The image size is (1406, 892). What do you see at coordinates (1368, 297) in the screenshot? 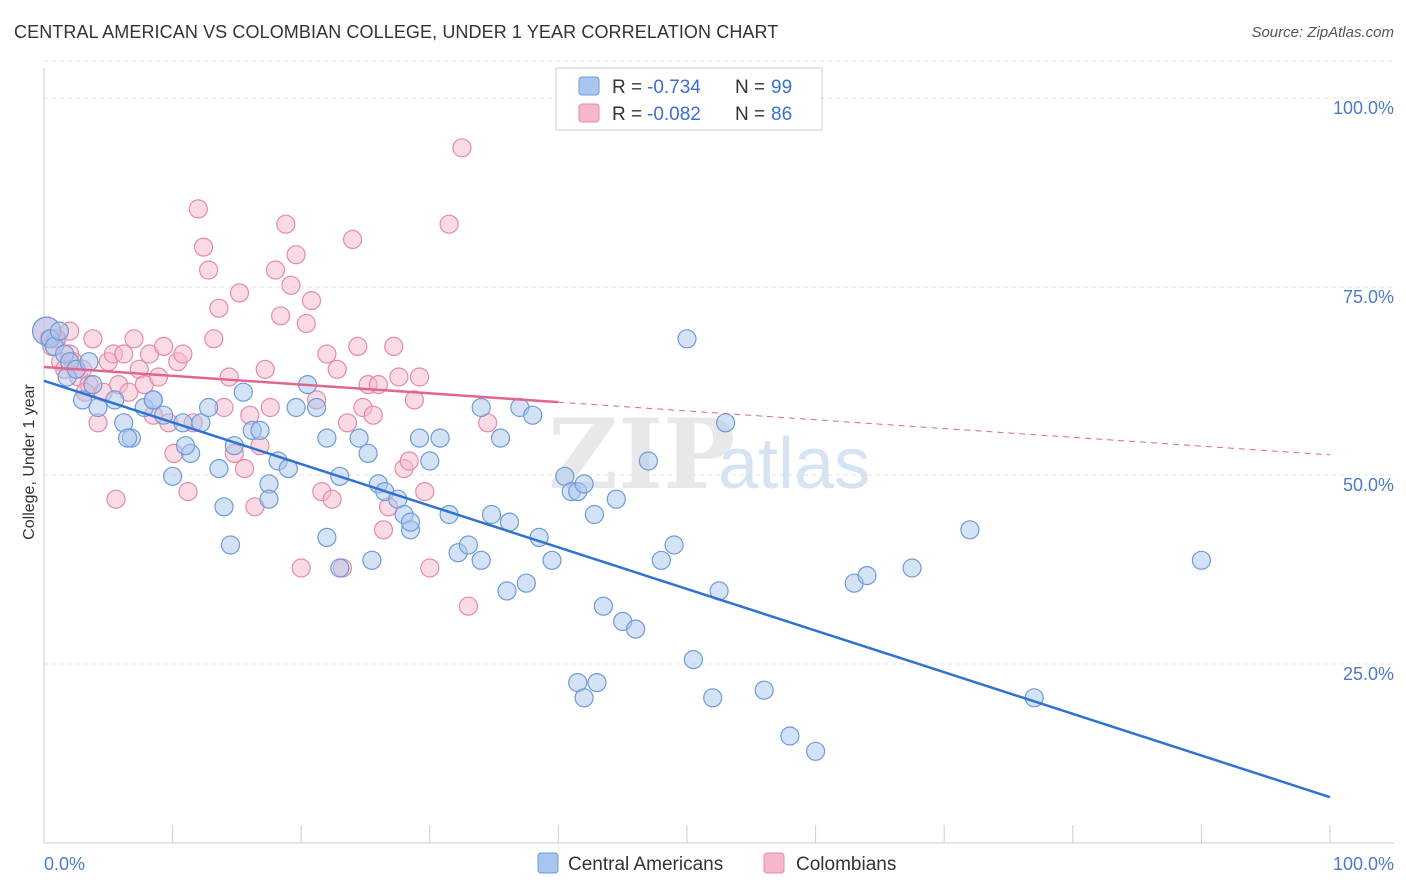
I see `y-tick-label-75: 75.0%` at bounding box center [1368, 297].